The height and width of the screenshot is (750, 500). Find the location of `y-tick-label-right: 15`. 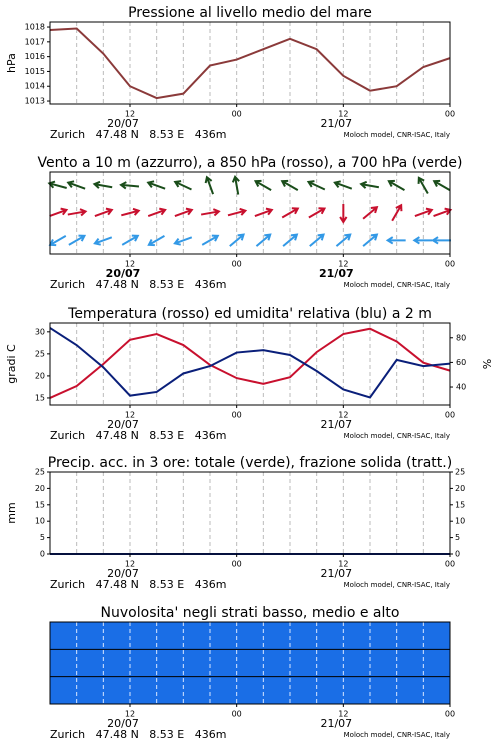

y-tick-label-right: 15 is located at coordinates (460, 504).